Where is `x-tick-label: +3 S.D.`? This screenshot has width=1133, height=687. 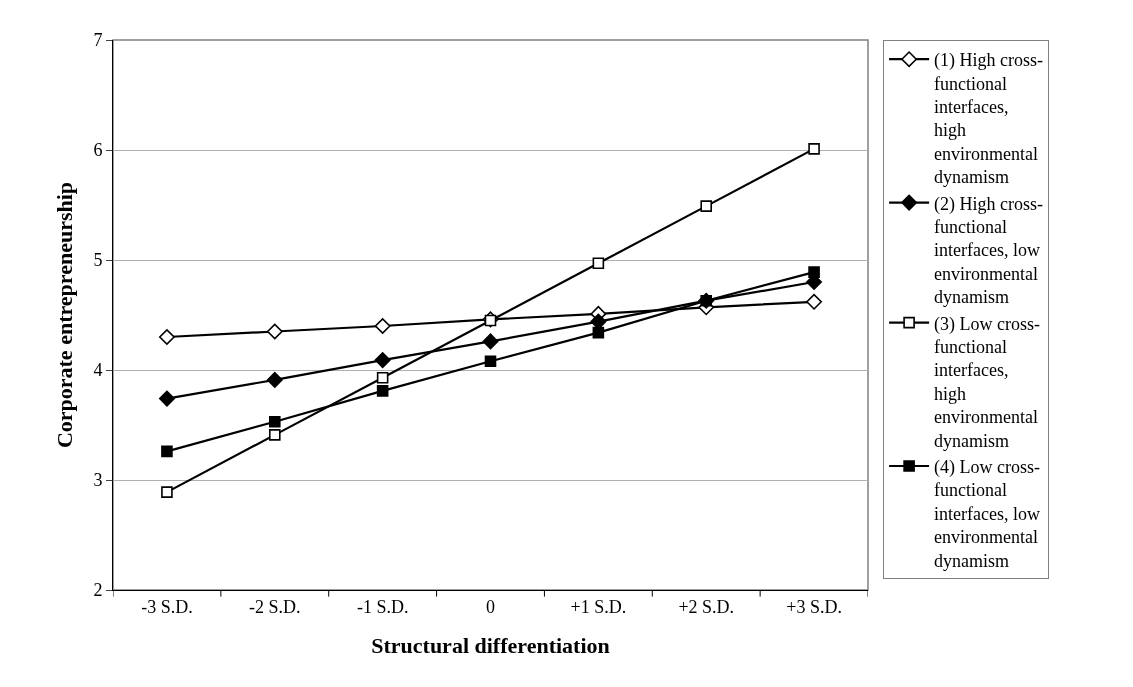
x-tick-label: +3 S.D. is located at coordinates (814, 606).